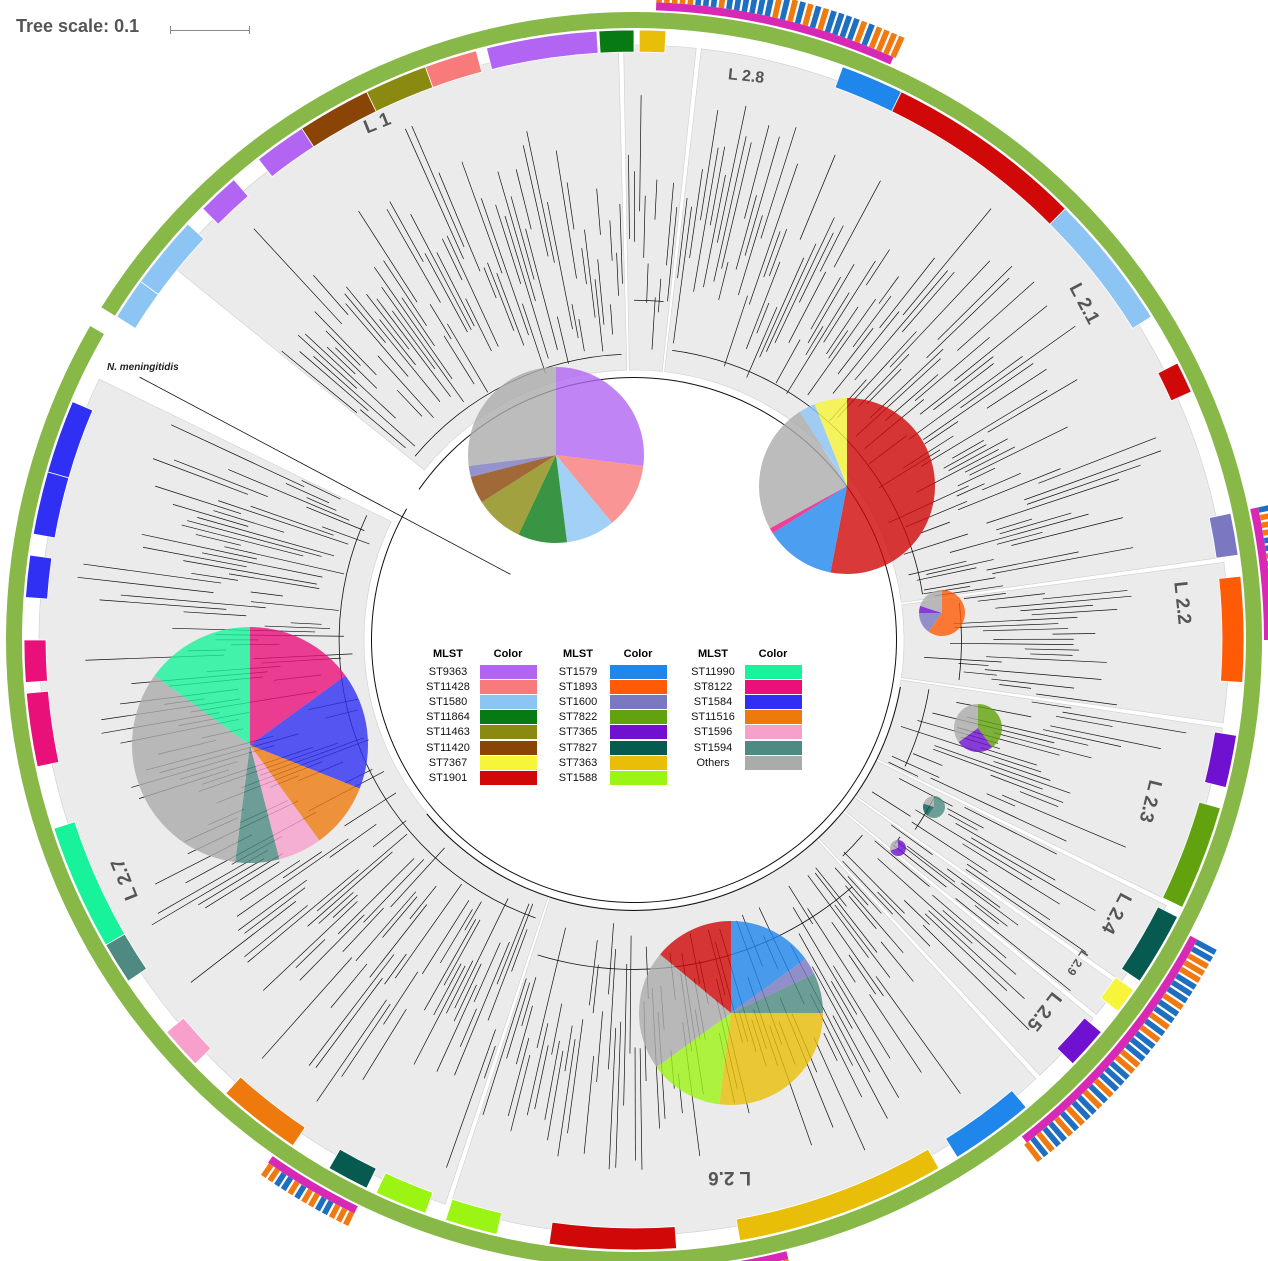  Describe the element at coordinates (578, 732) in the screenshot. I see `legend-st: ST7365` at that location.